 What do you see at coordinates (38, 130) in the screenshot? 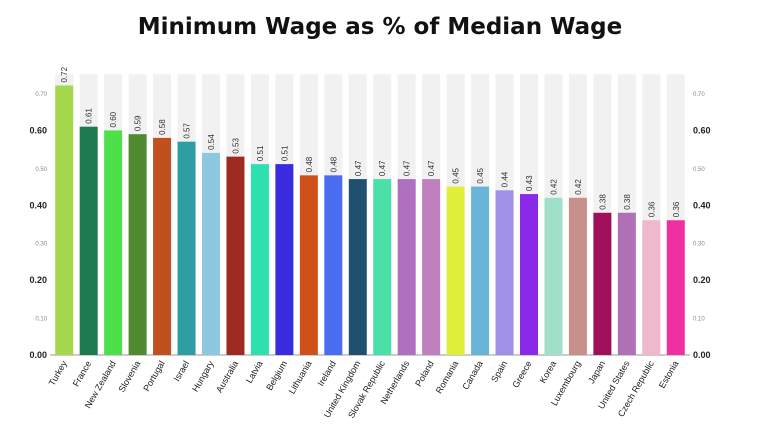
I see `y-tick-label-left: 0.60` at bounding box center [38, 130].